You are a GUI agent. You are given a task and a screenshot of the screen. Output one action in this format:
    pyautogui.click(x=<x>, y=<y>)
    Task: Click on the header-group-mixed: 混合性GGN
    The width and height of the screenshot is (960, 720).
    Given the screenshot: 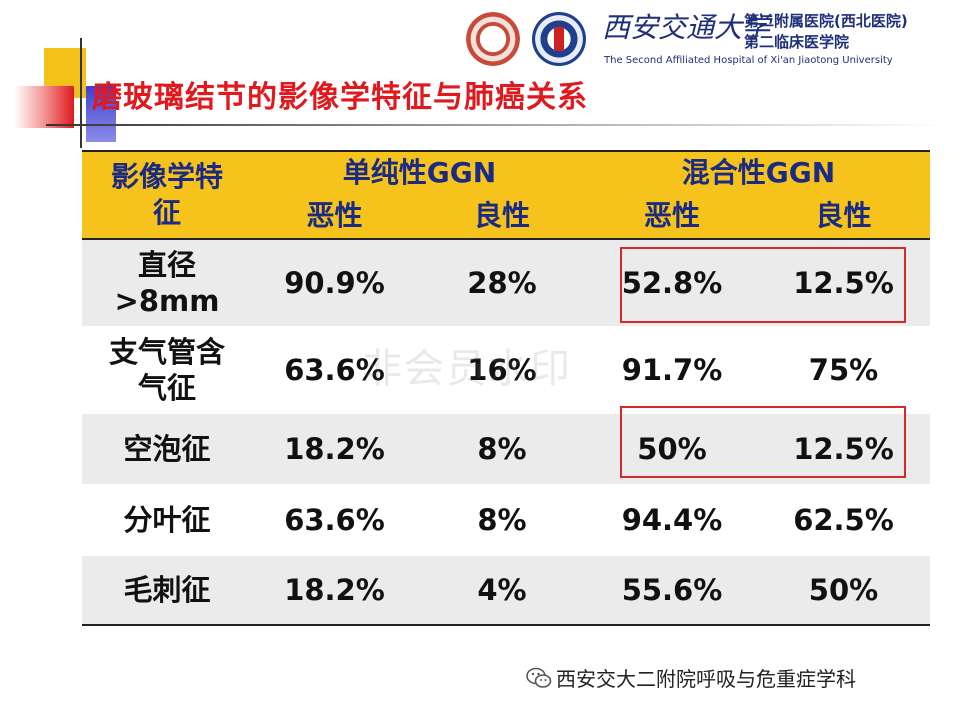 What is the action you would take?
    pyautogui.click(x=758, y=172)
    